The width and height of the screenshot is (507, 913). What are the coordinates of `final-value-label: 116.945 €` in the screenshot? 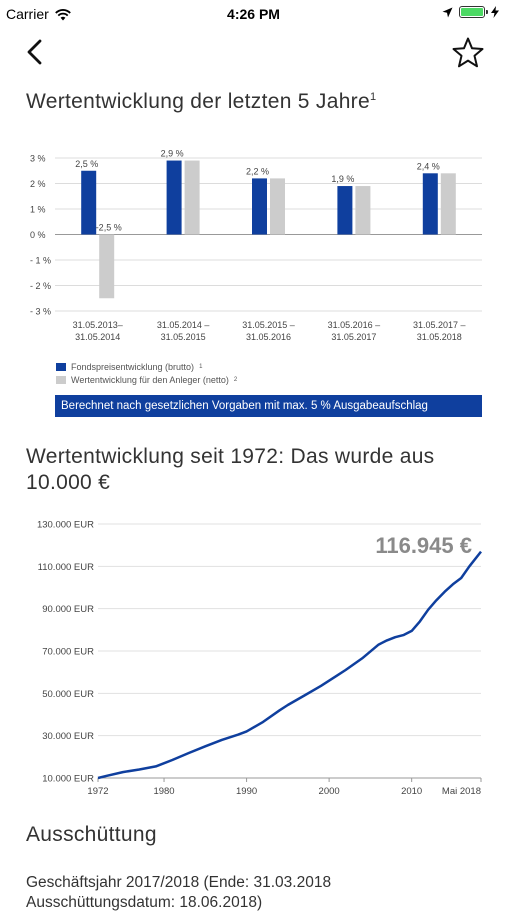 It's located at (423, 545).